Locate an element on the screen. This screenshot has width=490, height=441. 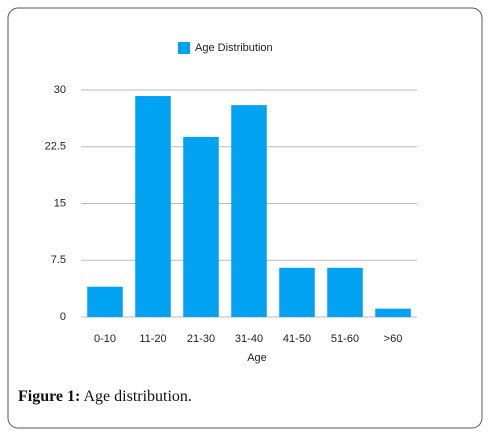
x-tick-label: 51-60 is located at coordinates (345, 339).